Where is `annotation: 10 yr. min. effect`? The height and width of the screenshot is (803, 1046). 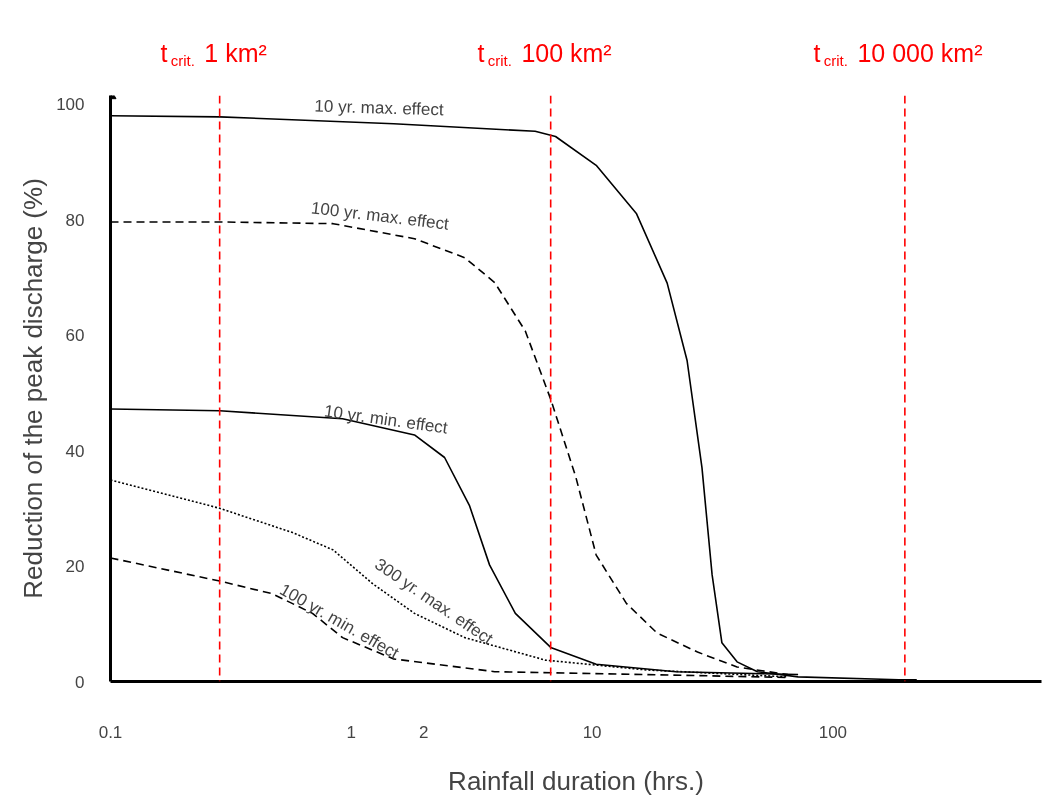
annotation: 10 yr. min. effect is located at coordinates (386, 419).